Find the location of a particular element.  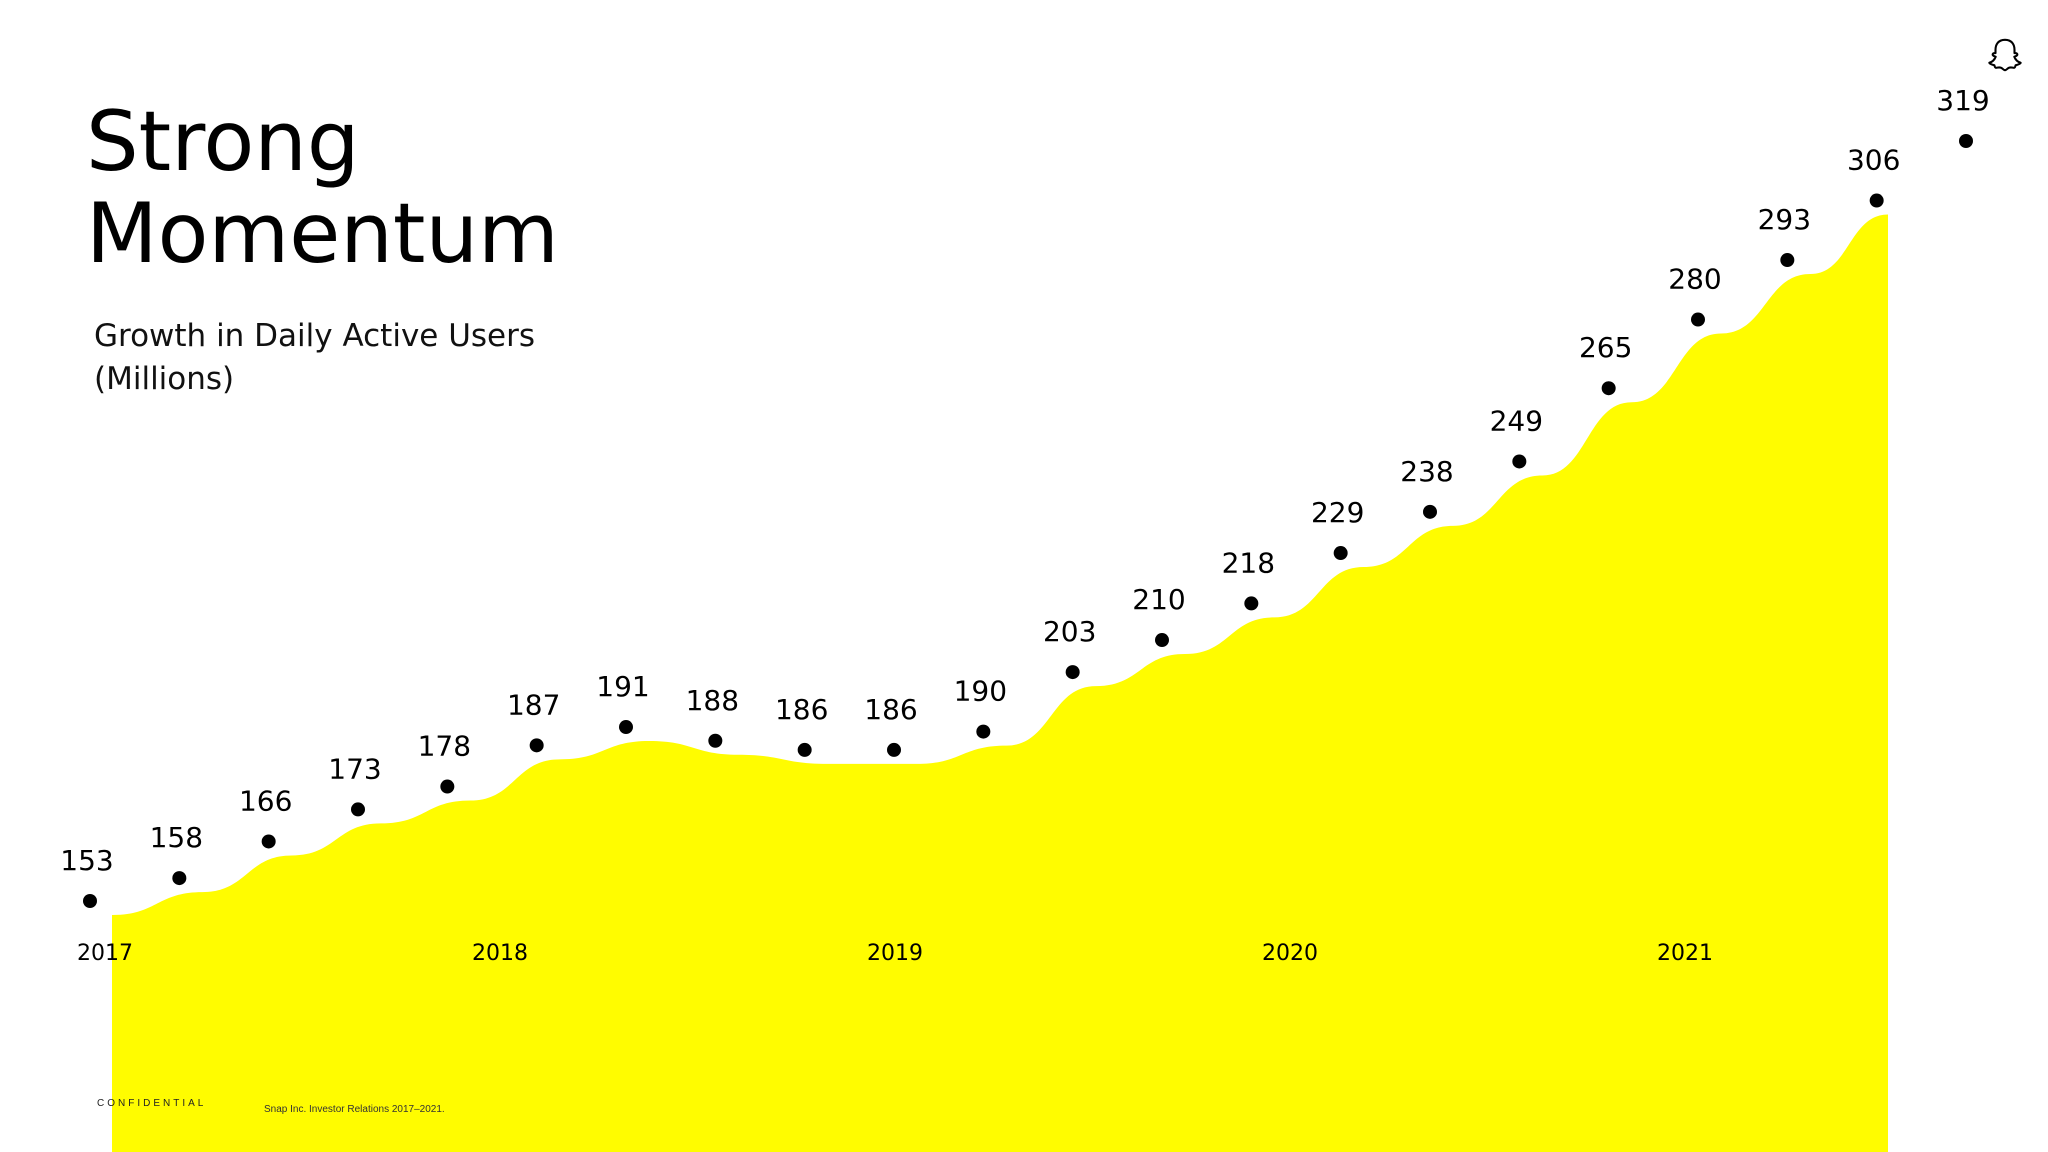

chart-subtitle: Growth in Daily Active Users (Millions) is located at coordinates (314, 358).